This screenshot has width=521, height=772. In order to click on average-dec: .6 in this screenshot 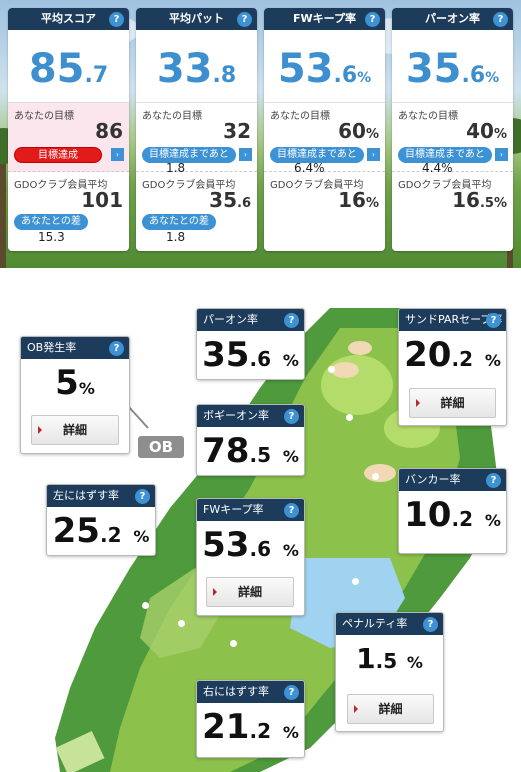, I will do `click(244, 203)`.